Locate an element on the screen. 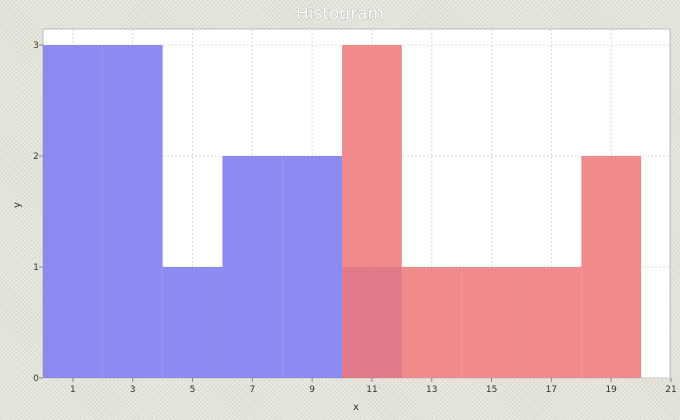 The image size is (680, 420). x-tick-label: 15 is located at coordinates (491, 390).